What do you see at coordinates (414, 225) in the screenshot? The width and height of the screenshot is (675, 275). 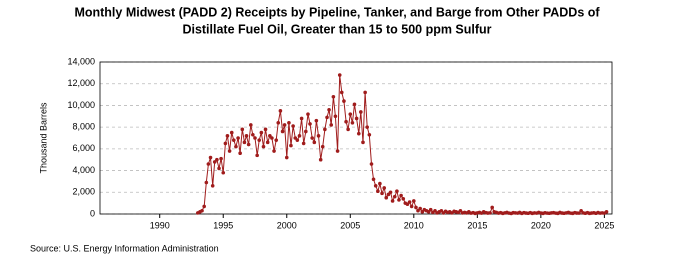 I see `x-tick-label: 2010` at bounding box center [414, 225].